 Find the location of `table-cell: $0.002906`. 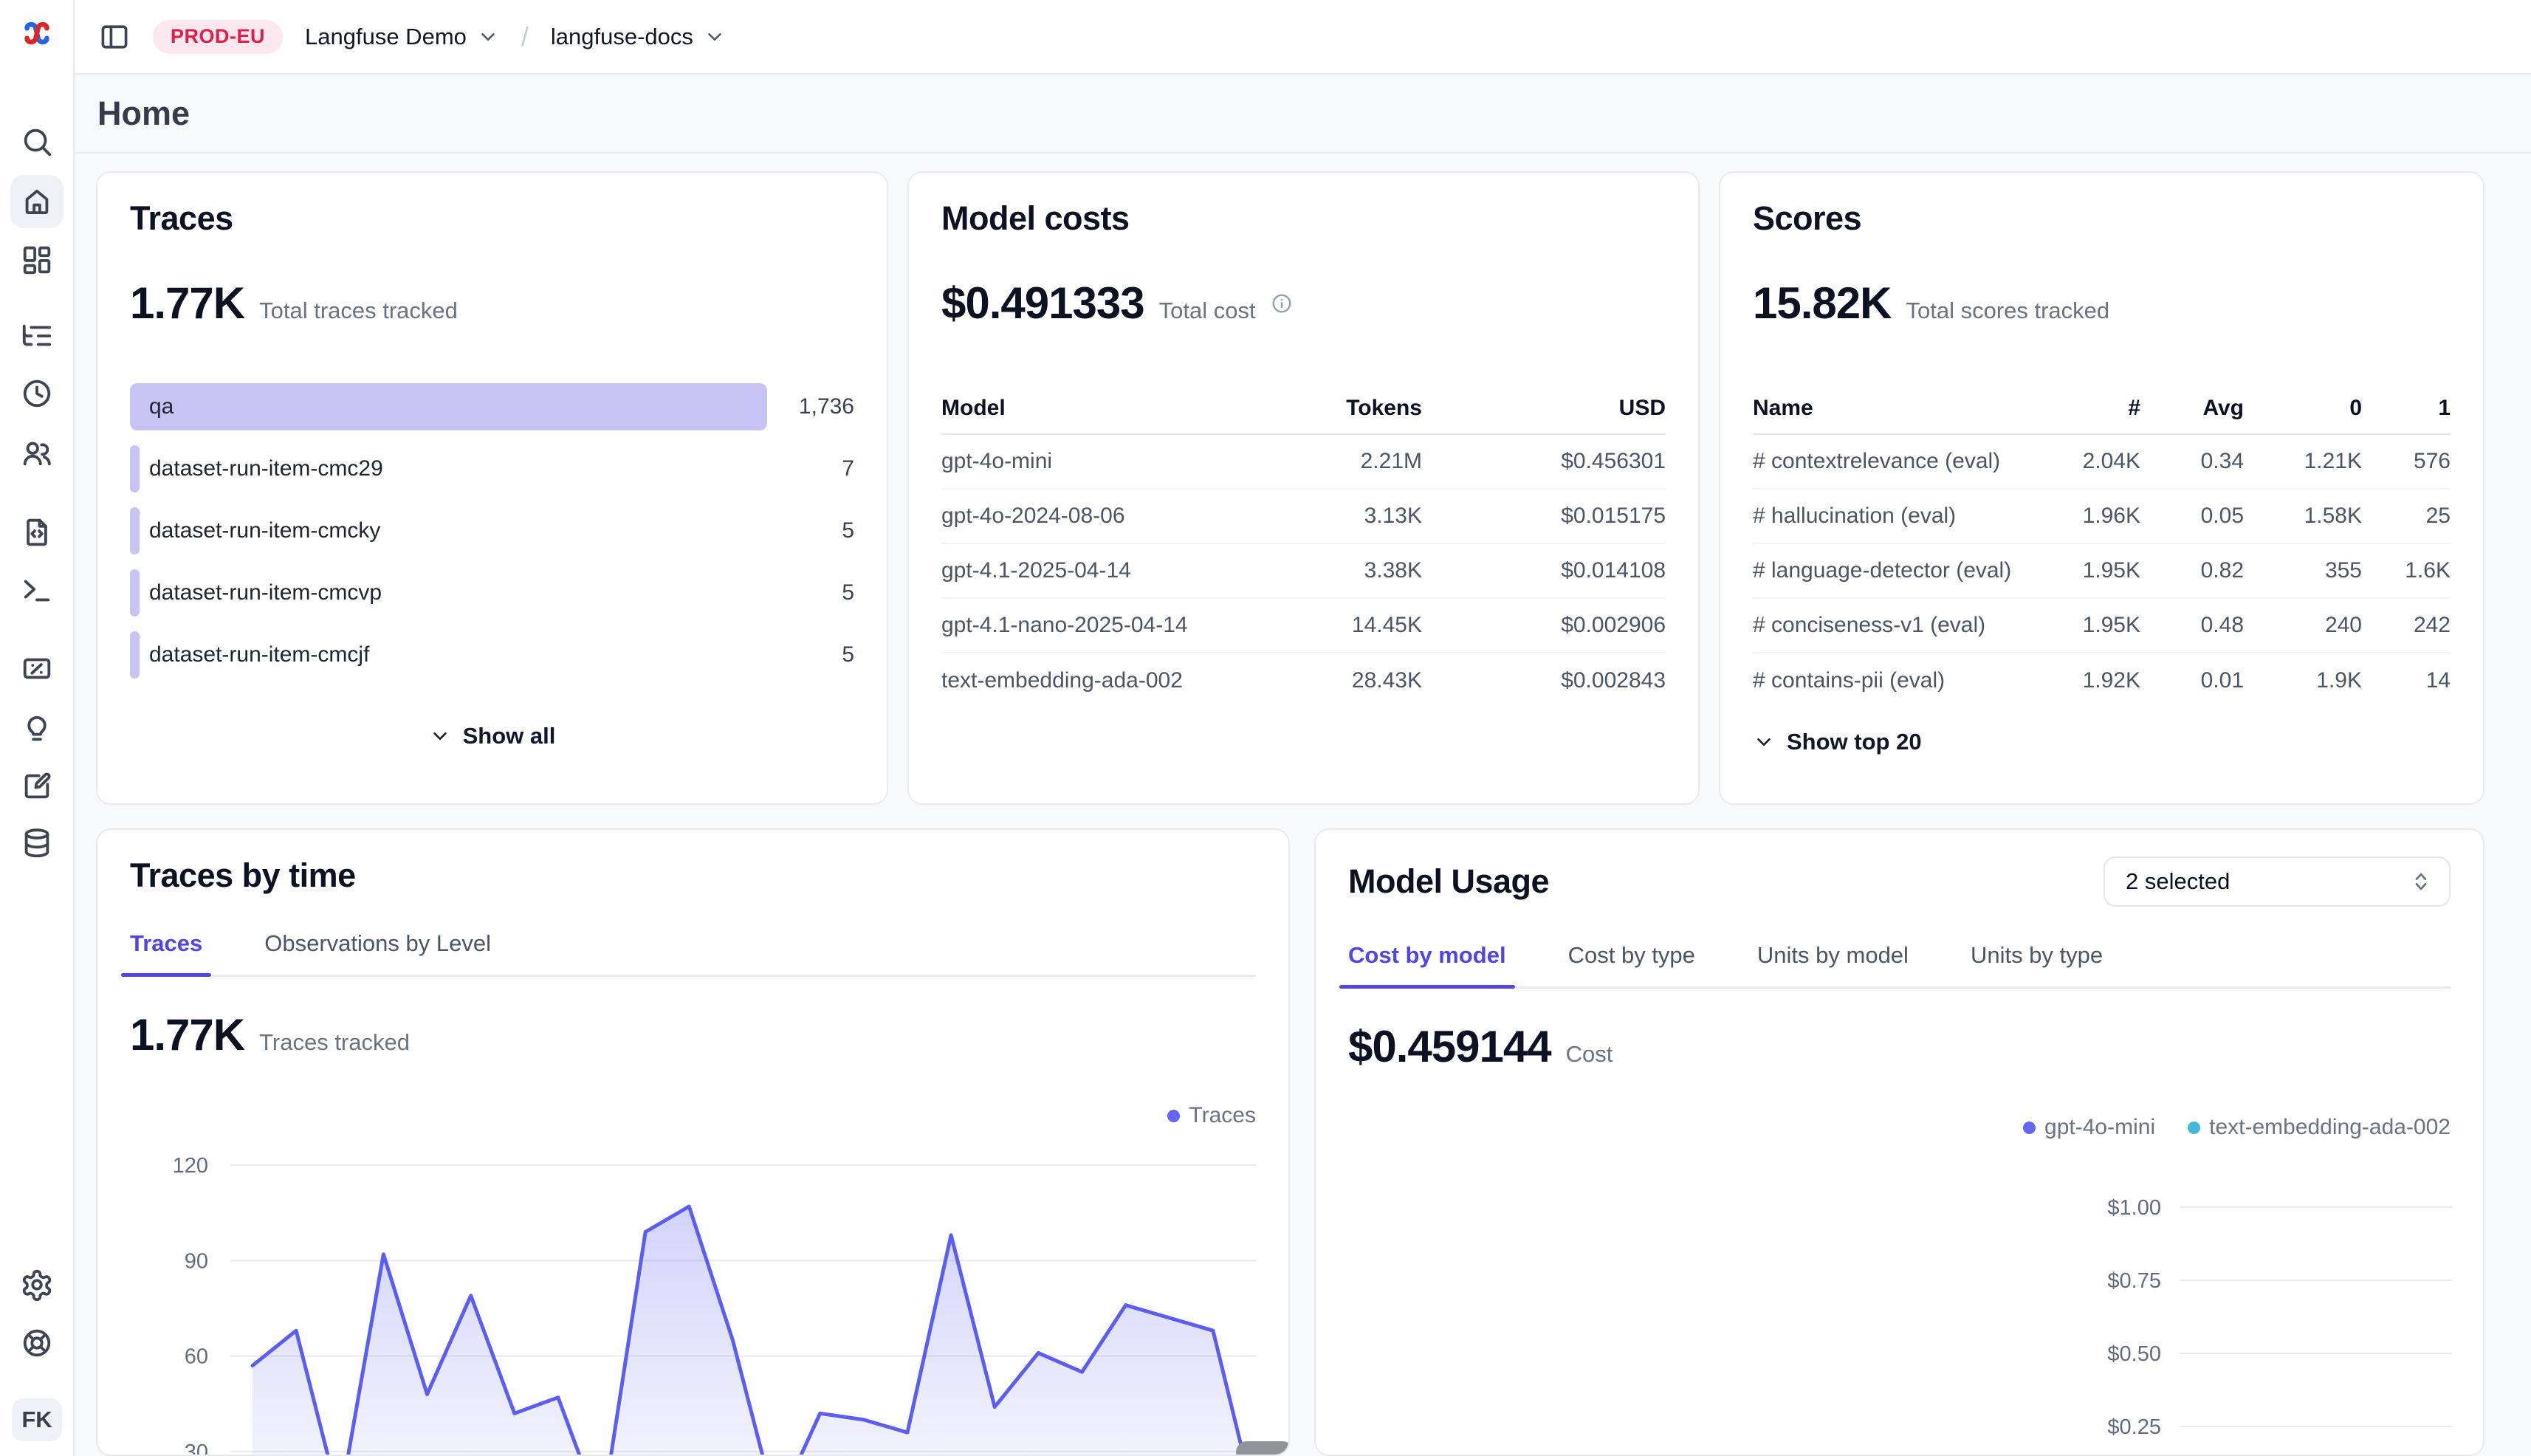

table-cell: $0.002906 is located at coordinates (1613, 625).